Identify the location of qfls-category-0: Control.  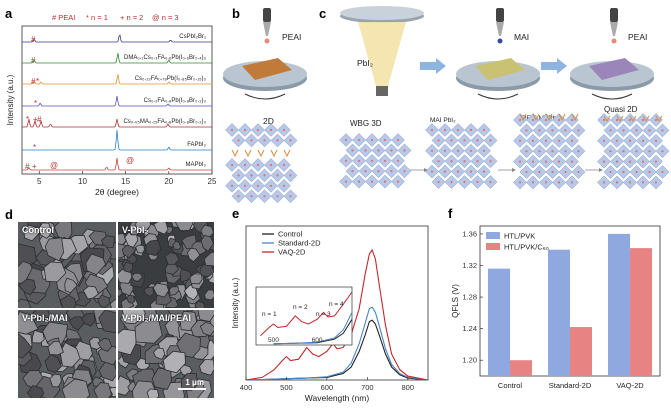
(510, 385).